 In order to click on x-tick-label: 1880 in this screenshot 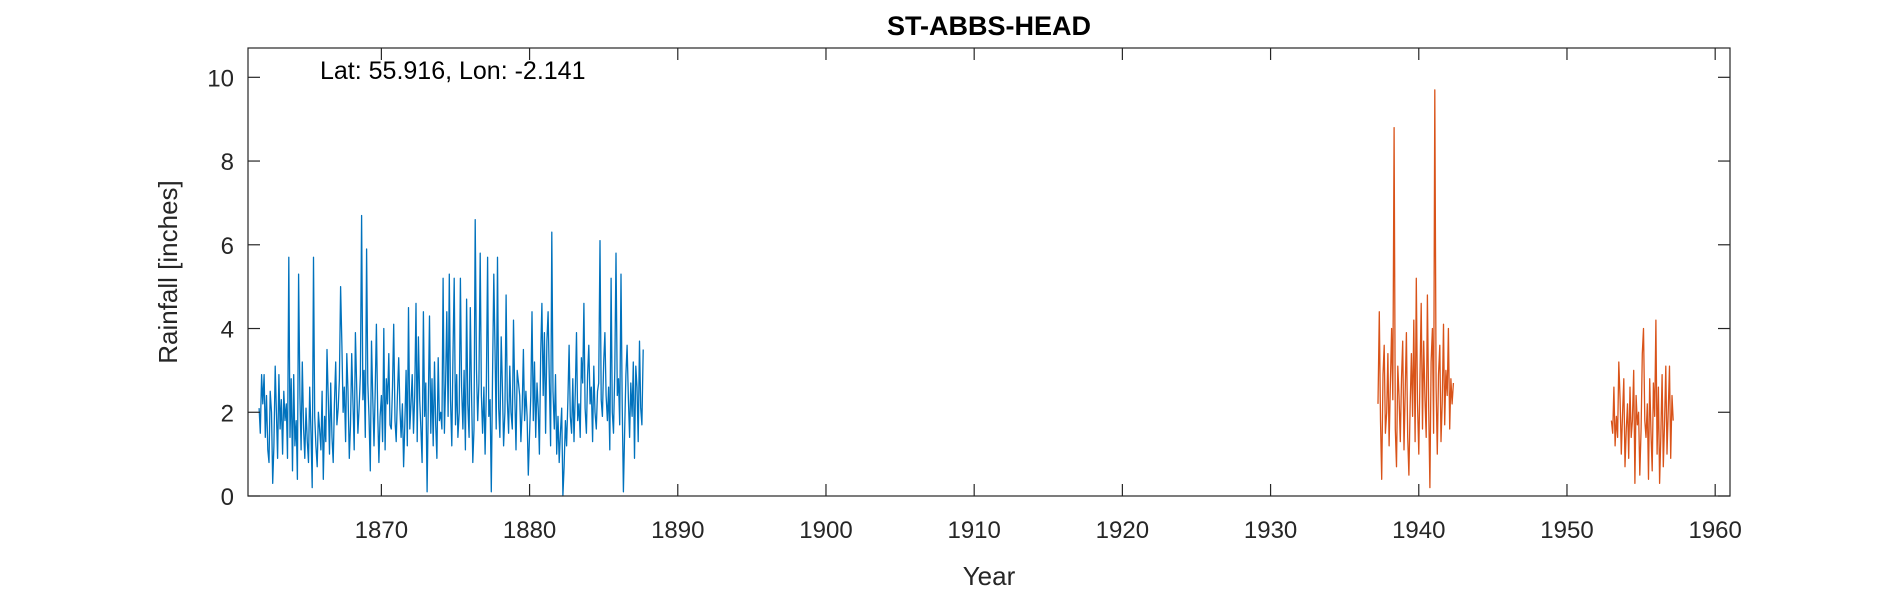, I will do `click(529, 530)`.